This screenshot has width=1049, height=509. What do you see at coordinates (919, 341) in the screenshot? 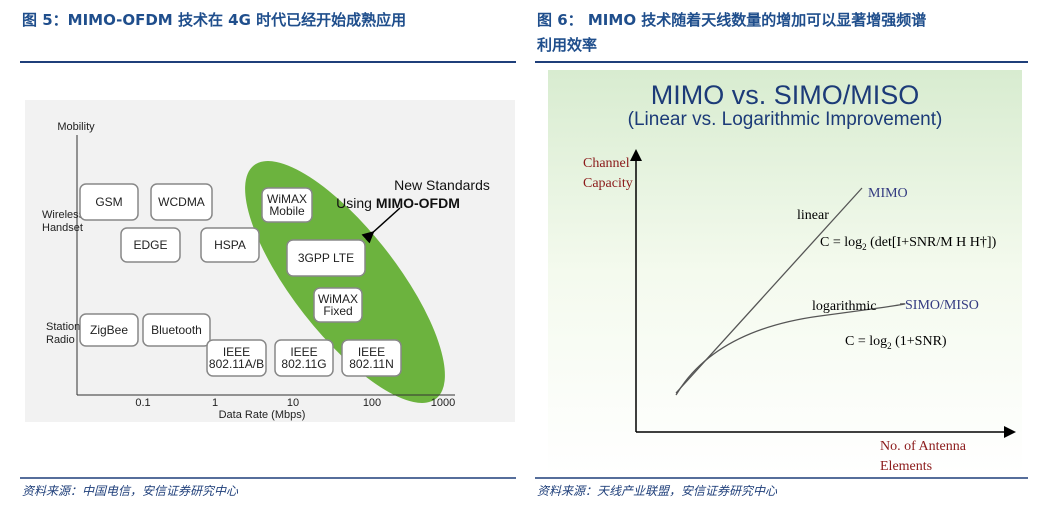
I see `formula-part: (1+SNR)` at bounding box center [919, 341].